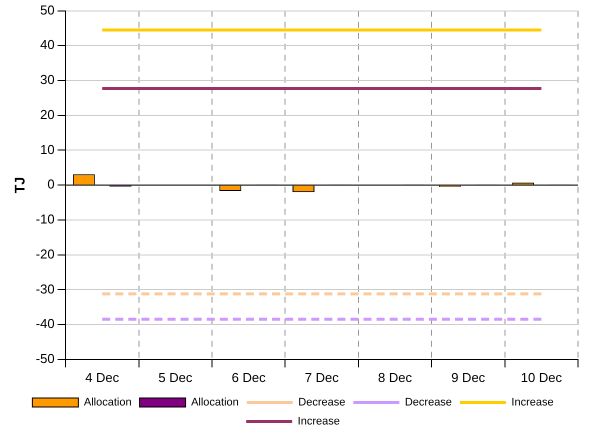  Describe the element at coordinates (541, 377) in the screenshot. I see `x-tick-label: 10 Dec` at that location.